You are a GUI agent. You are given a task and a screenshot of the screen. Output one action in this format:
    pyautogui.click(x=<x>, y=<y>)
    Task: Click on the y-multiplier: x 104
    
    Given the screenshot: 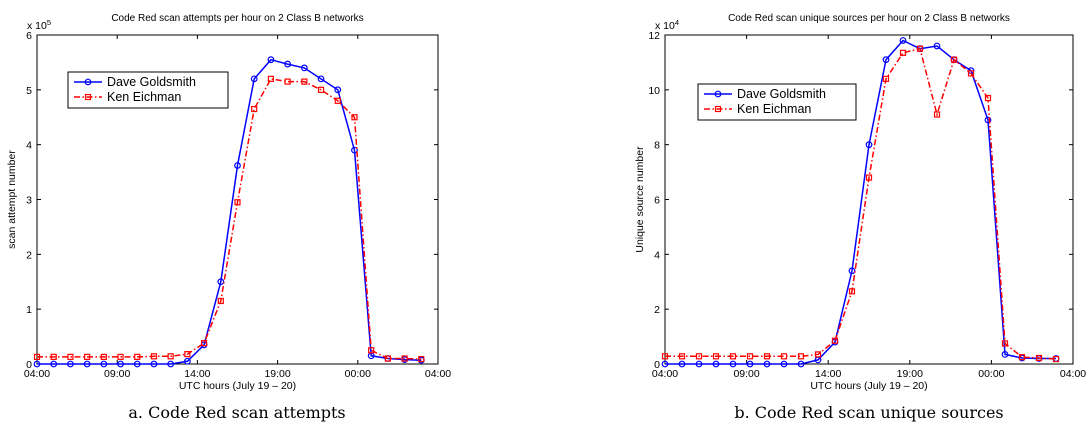 What is the action you would take?
    pyautogui.click(x=667, y=25)
    